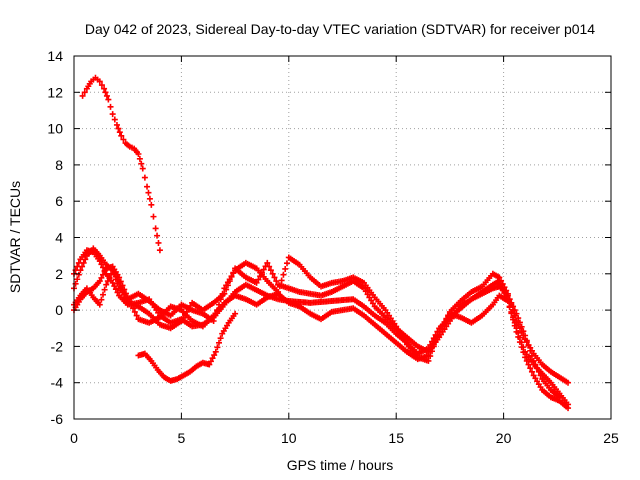 Image resolution: width=640 pixels, height=480 pixels. I want to click on x-tick-label: 0, so click(74, 438).